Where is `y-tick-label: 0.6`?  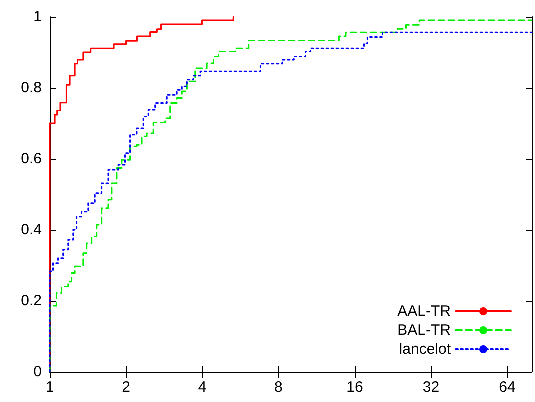
y-tick-label: 0.6 is located at coordinates (31, 159).